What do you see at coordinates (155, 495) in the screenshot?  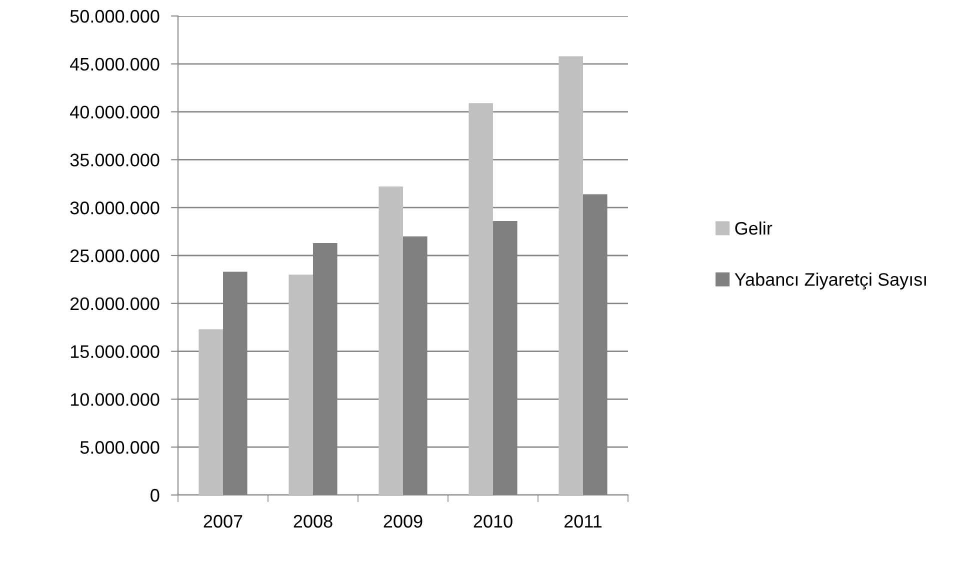 I see `y-tick-label: 0` at bounding box center [155, 495].